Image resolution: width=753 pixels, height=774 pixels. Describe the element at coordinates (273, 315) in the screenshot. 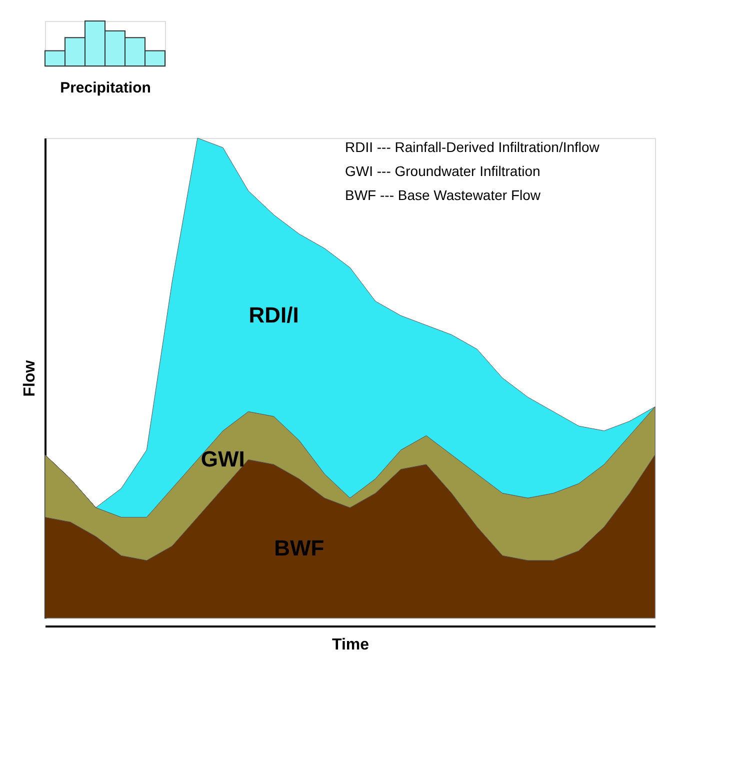

I see `series-label: RDI/I` at that location.